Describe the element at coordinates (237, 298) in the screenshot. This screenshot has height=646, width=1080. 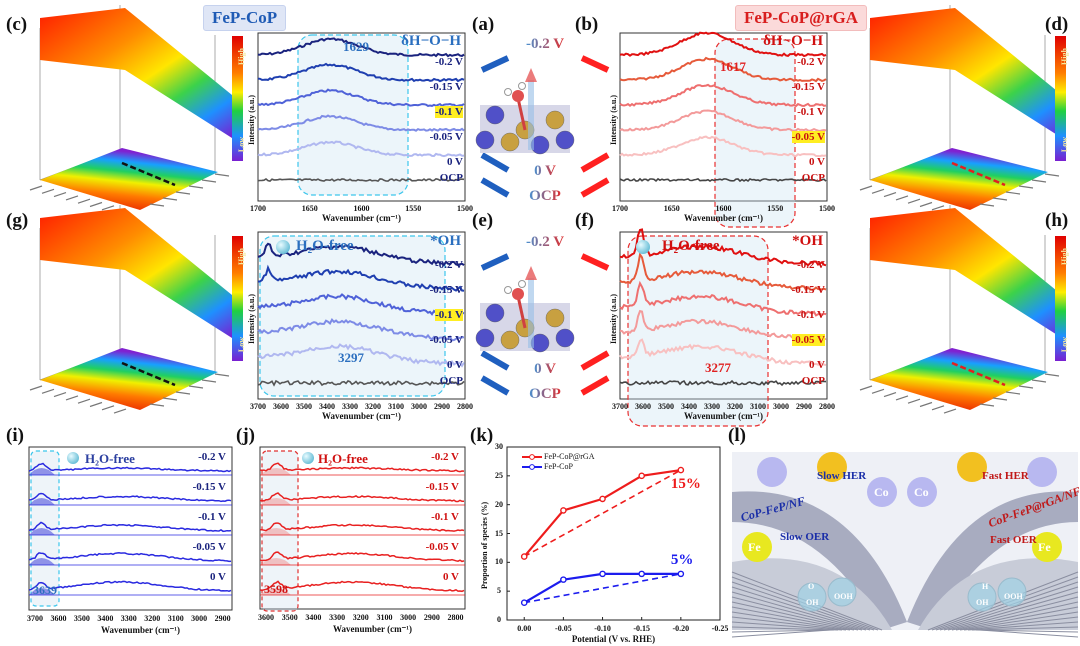
I see `colorbar` at that location.